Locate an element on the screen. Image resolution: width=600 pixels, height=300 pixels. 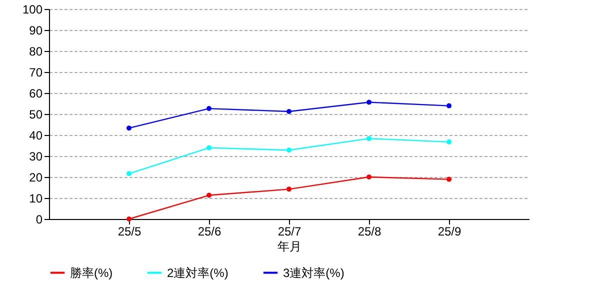
y-tick-label: 40 is located at coordinates (36, 135).